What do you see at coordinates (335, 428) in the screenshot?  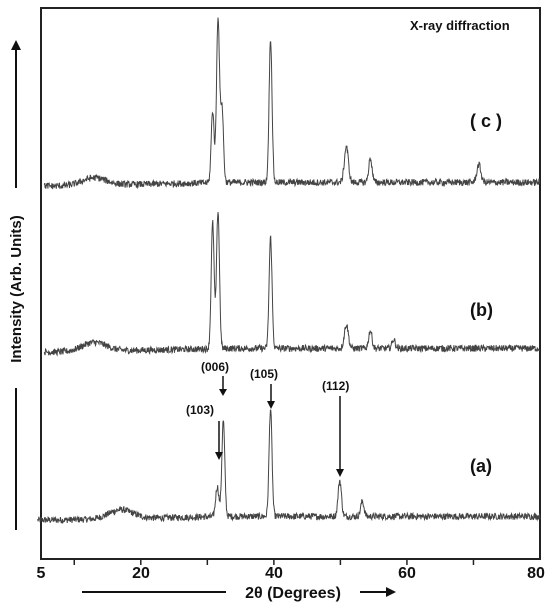 I see `annotation-112: (112)` at bounding box center [335, 428].